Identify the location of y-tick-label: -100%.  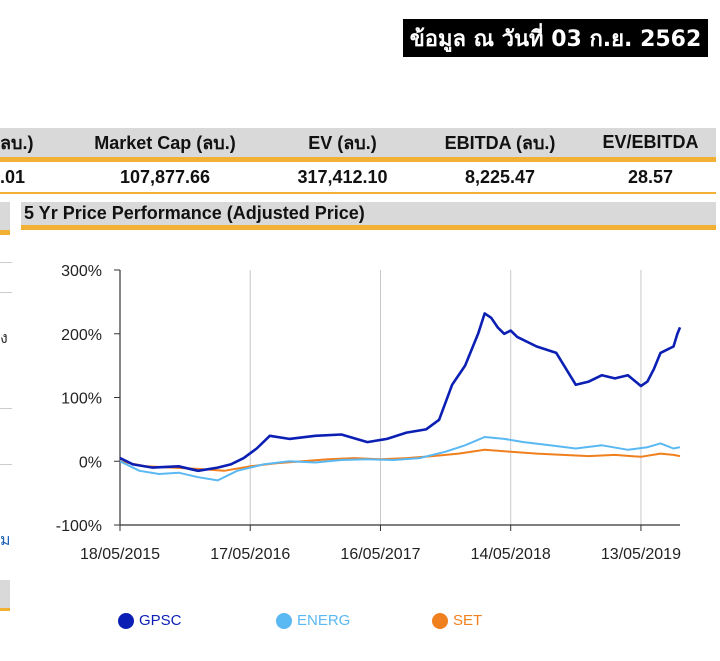
(79, 526).